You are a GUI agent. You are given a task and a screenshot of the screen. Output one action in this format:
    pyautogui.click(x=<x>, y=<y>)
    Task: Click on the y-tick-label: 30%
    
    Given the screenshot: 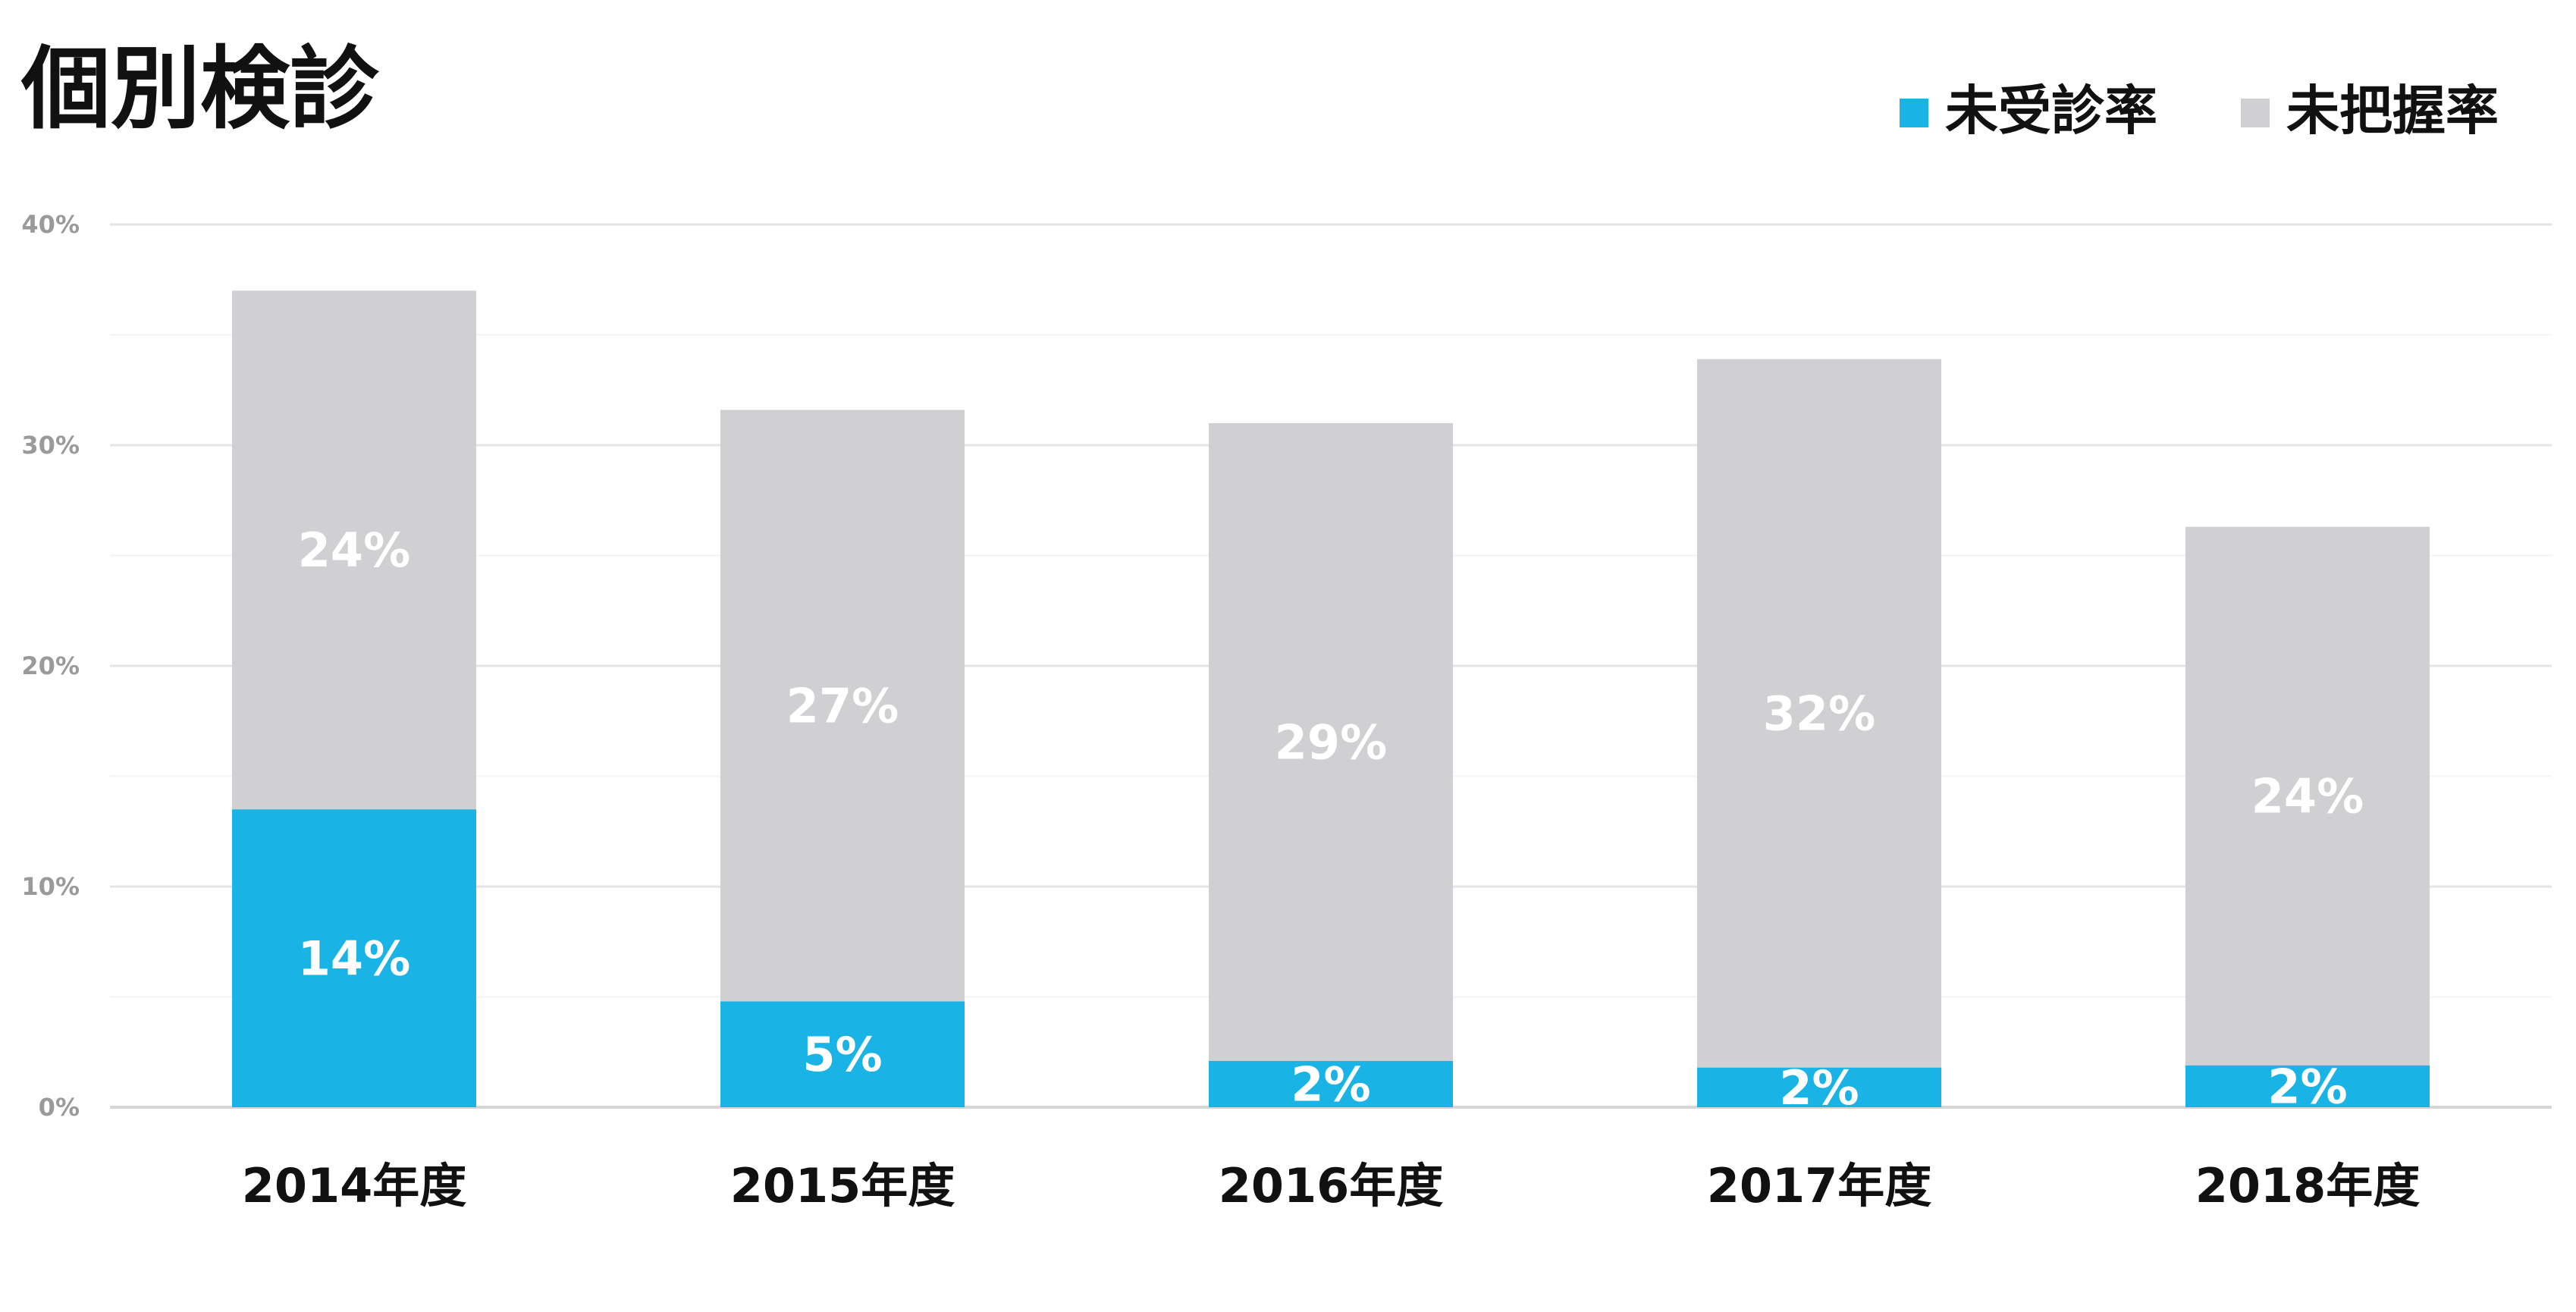 What is the action you would take?
    pyautogui.click(x=50, y=445)
    